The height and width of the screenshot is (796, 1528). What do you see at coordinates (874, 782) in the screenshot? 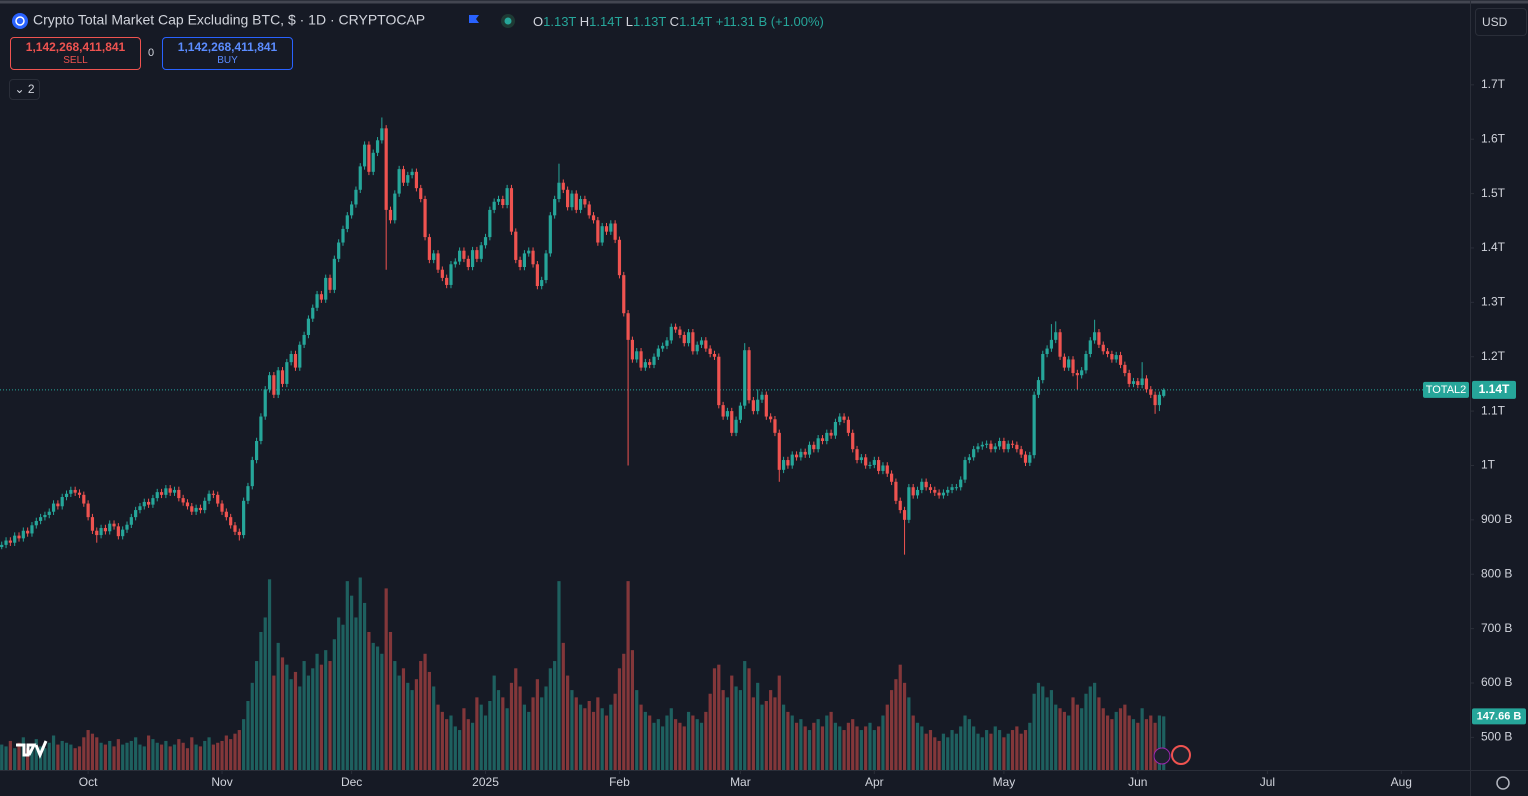
I see `x-tick-label: Apr` at bounding box center [874, 782].